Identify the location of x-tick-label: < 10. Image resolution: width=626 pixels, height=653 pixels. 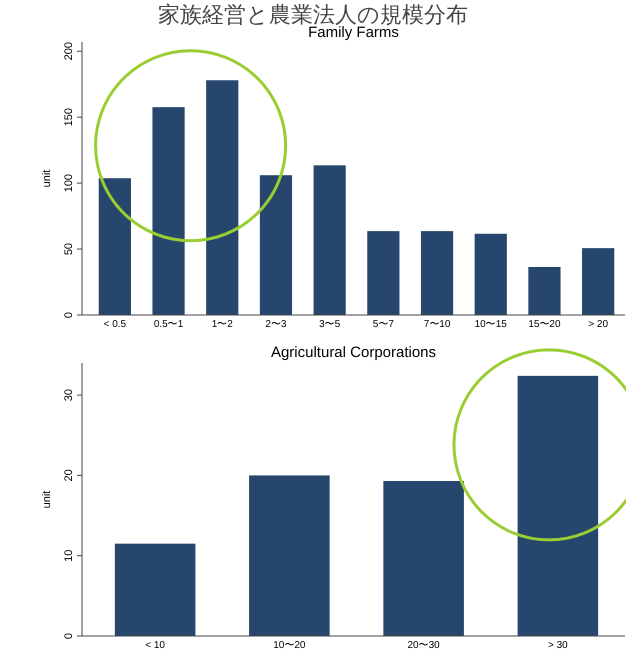
(155, 645).